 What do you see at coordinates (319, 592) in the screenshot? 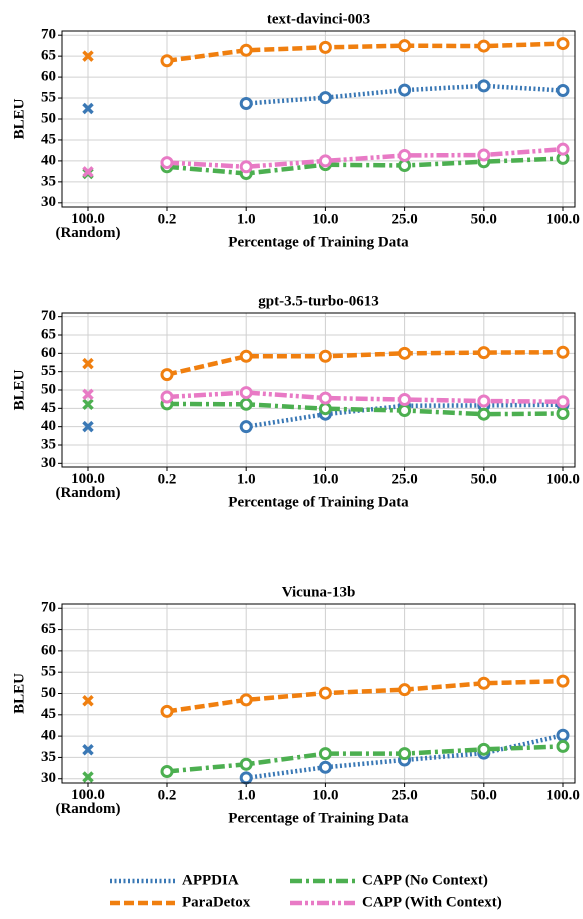
I see `chart-title: Vicuna-13b` at bounding box center [319, 592].